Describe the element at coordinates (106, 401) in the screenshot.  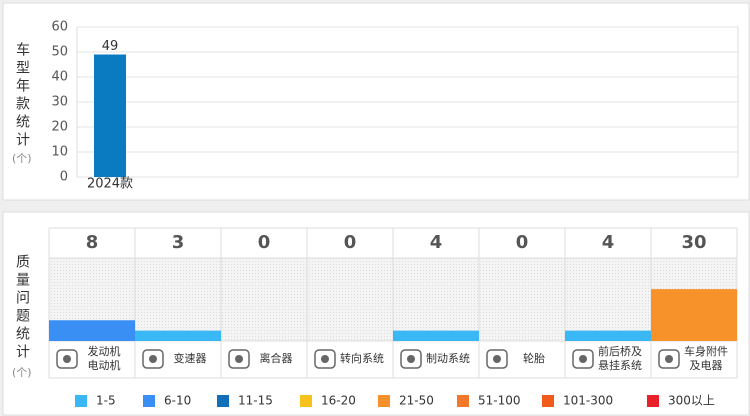
I see `legend-label: 1-5` at that location.